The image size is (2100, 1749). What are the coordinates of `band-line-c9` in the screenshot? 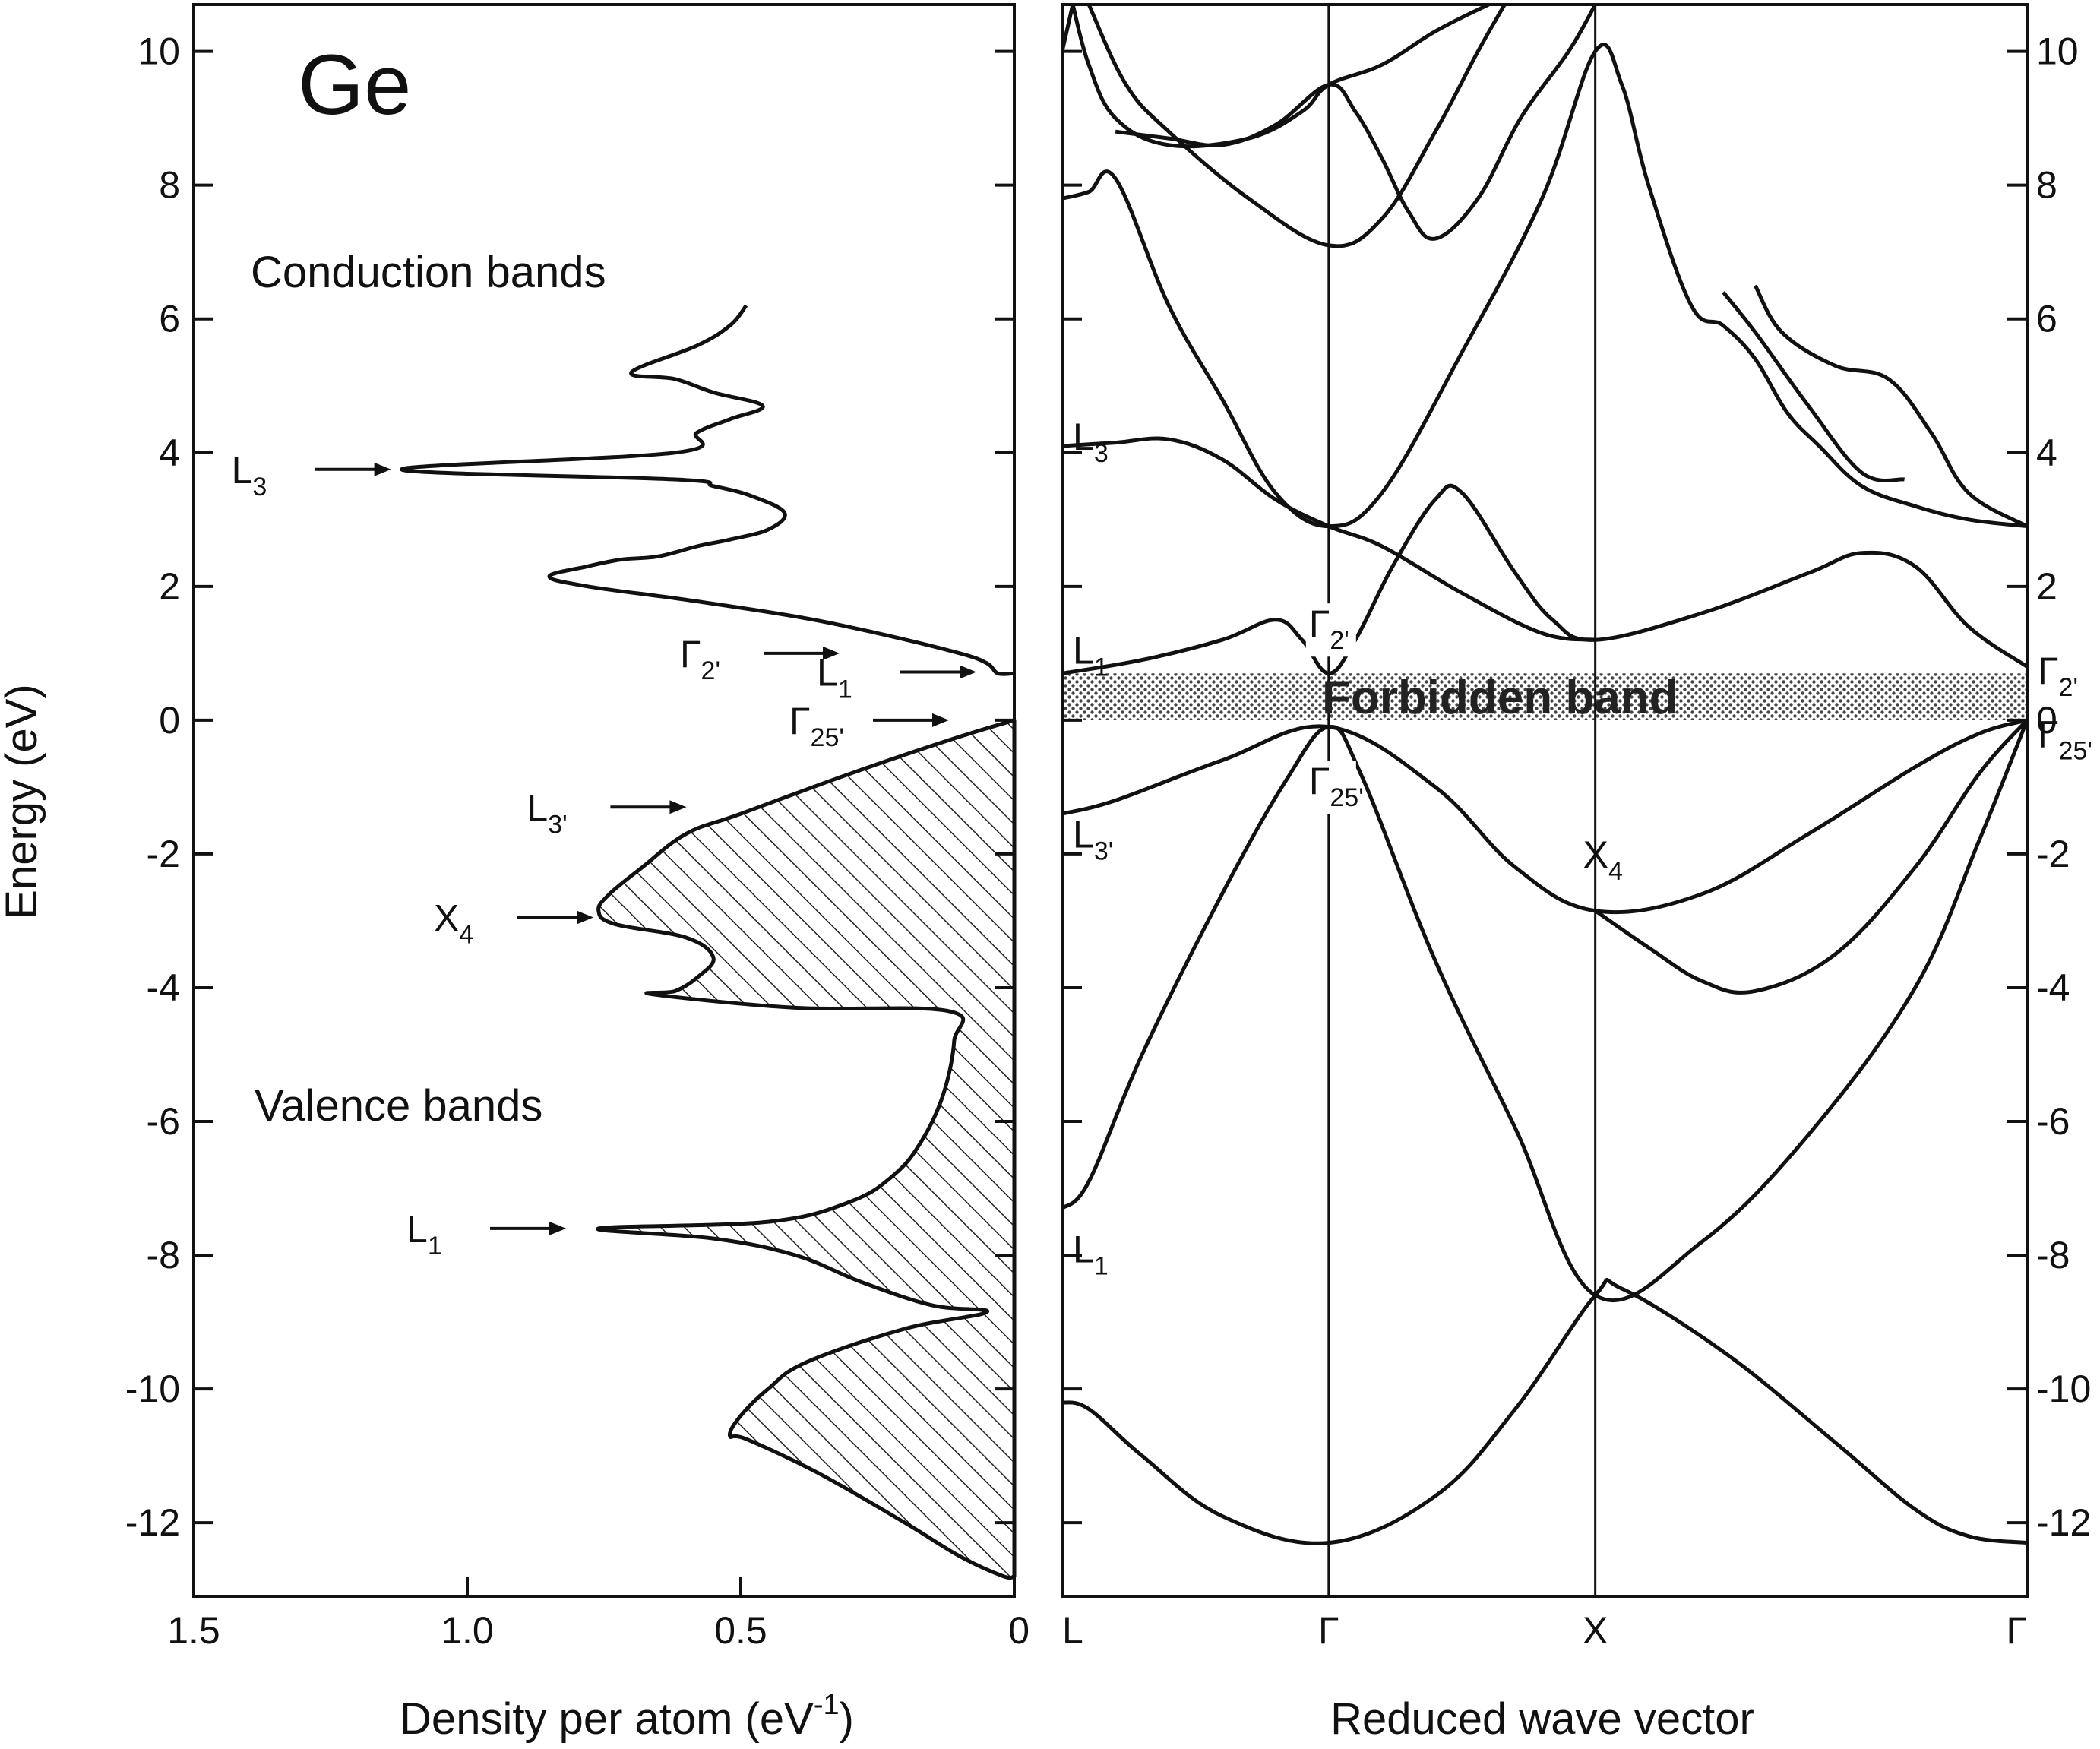 It's located at (1890, 406).